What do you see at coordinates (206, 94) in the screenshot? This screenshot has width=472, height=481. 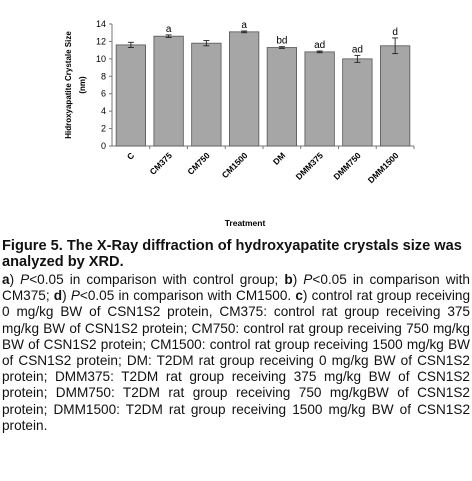 I see `bar-cm750` at bounding box center [206, 94].